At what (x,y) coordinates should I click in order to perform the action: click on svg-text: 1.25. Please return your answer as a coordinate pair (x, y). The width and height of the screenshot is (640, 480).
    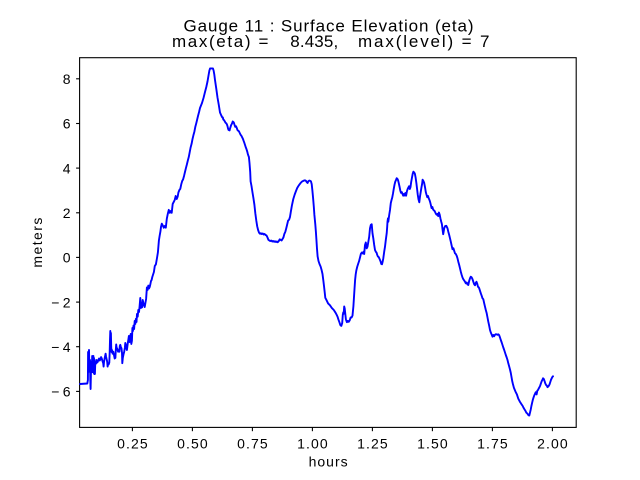
    Looking at the image, I should click on (372, 443).